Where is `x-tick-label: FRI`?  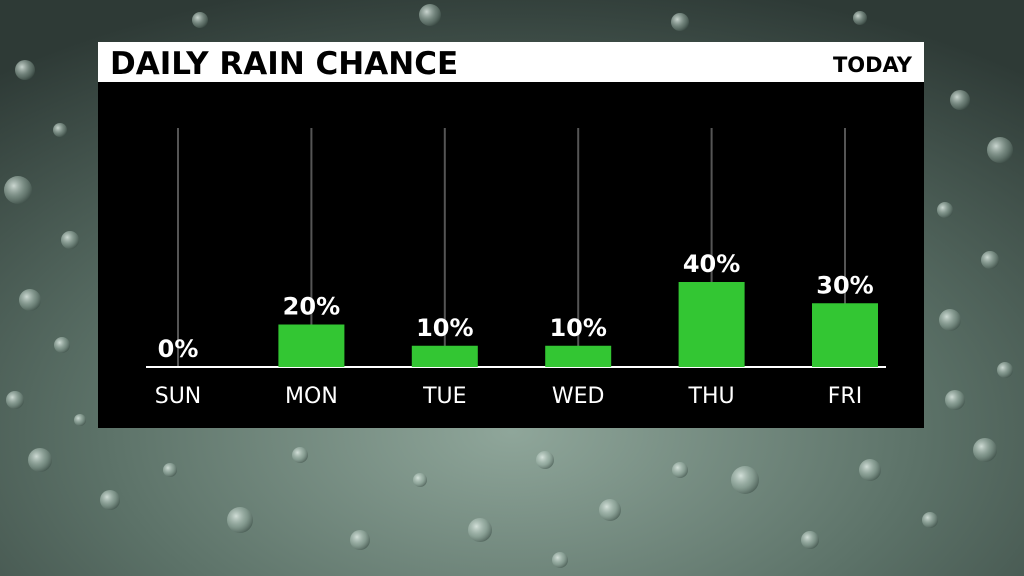 x-tick-label: FRI is located at coordinates (845, 396).